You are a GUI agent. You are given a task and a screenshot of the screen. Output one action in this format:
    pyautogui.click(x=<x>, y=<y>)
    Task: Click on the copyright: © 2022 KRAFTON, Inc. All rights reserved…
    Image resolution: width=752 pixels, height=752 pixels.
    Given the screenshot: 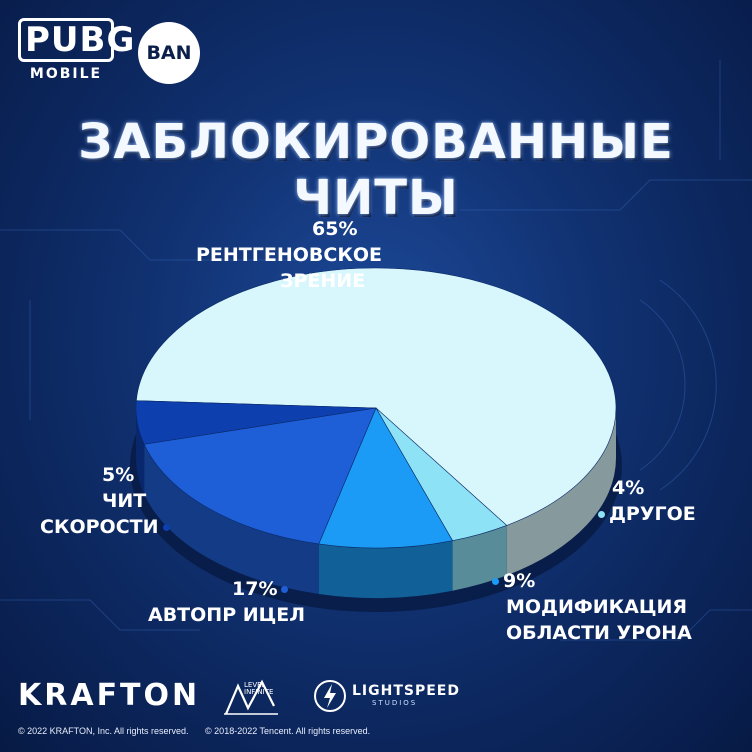 What is the action you would take?
    pyautogui.click(x=201, y=731)
    